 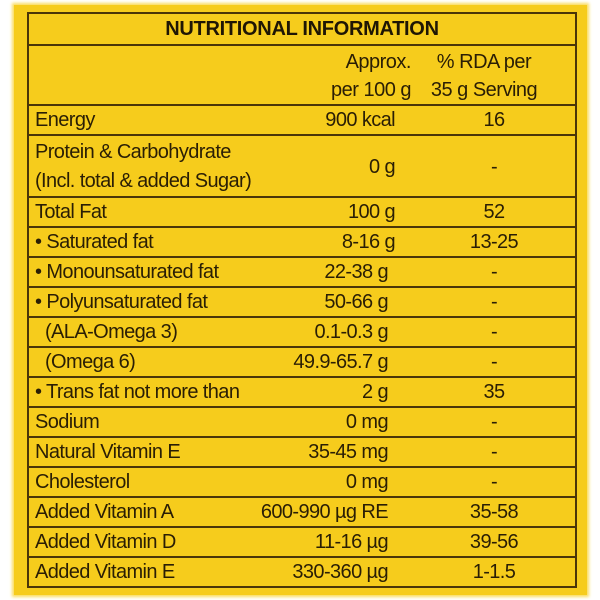 I want to click on column-header-line: % RDA per, so click(x=484, y=62).